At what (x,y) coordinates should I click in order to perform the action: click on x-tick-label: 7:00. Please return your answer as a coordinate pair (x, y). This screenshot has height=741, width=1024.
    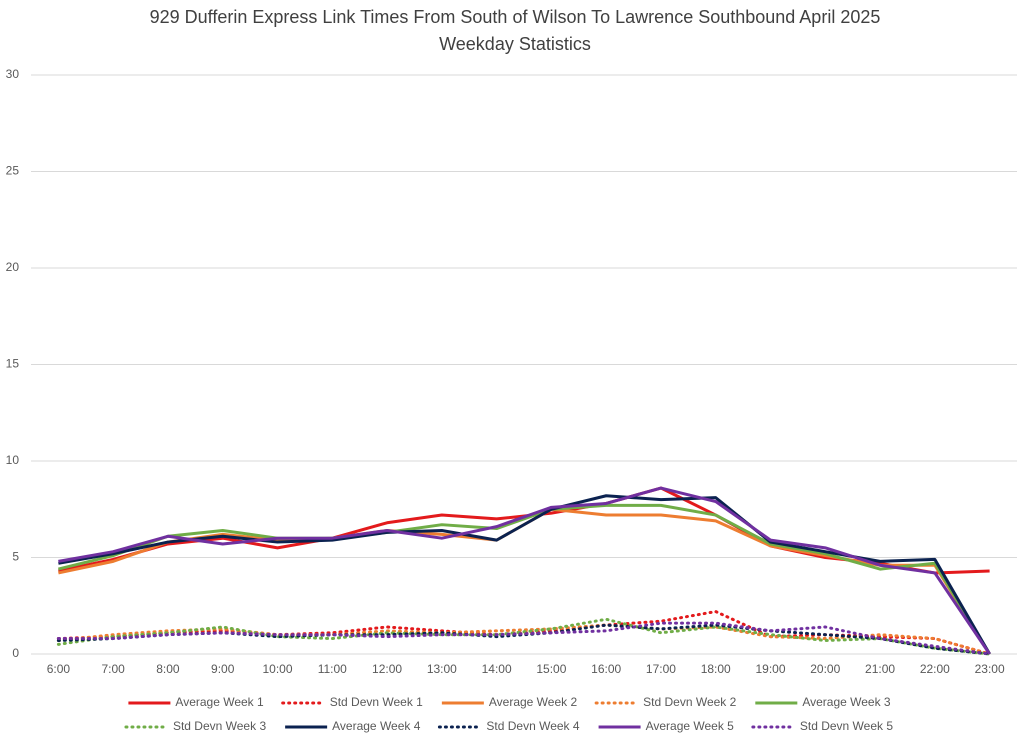
    Looking at the image, I should click on (113, 669).